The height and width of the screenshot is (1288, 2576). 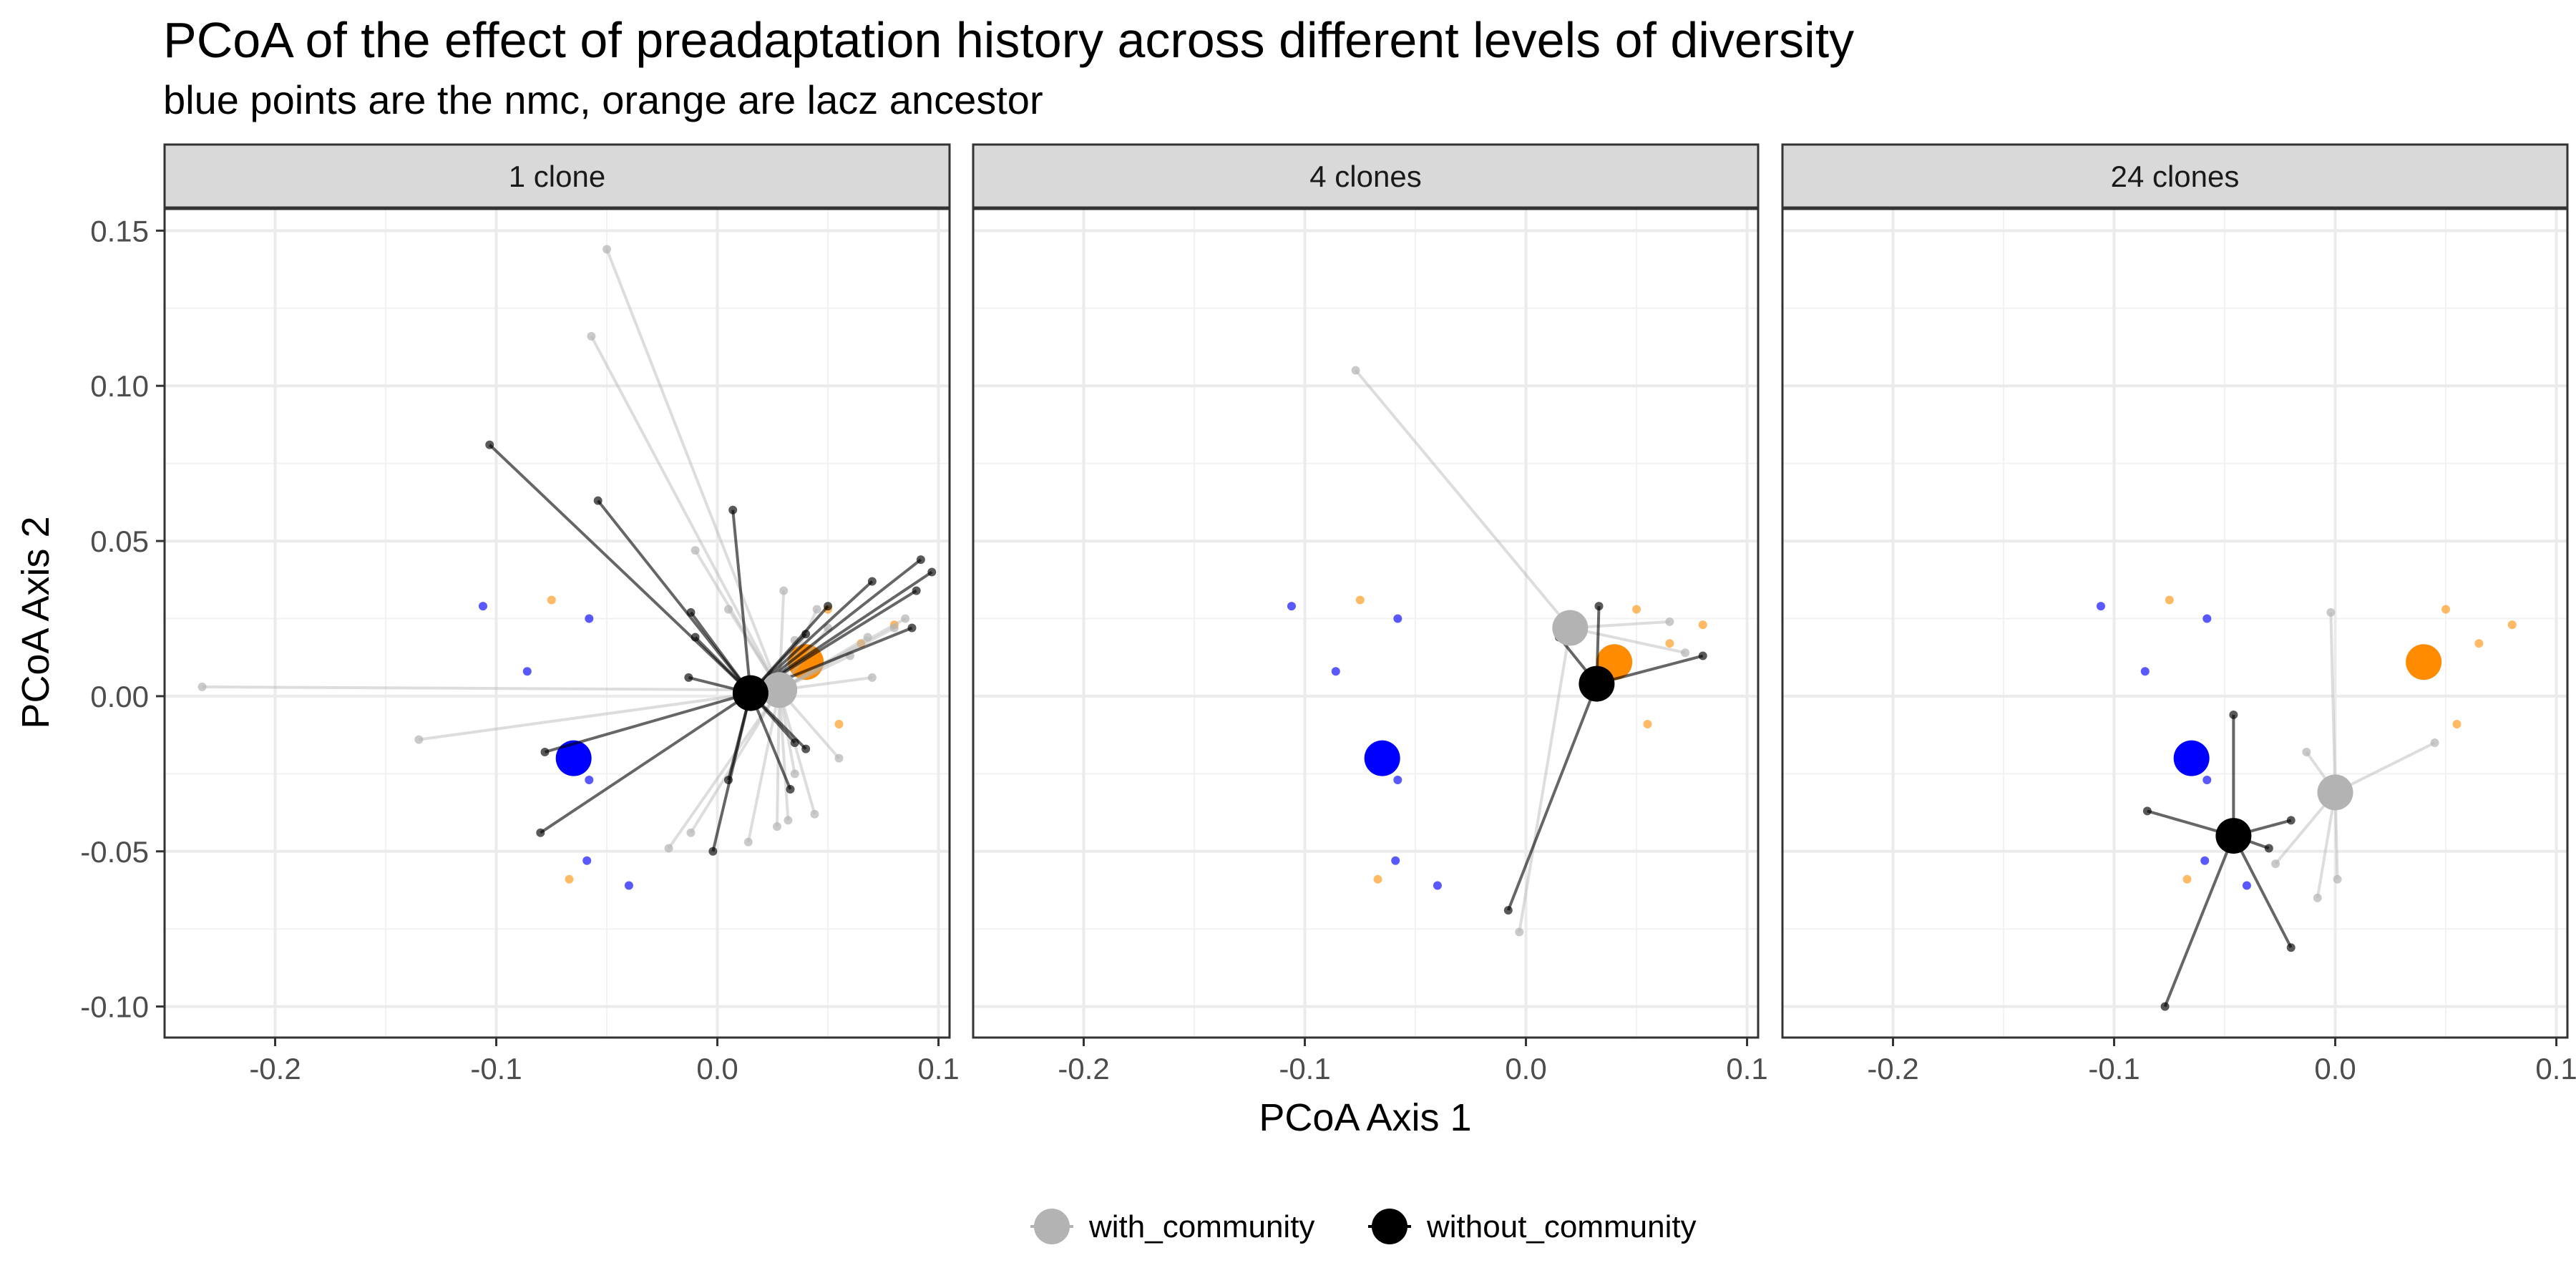 What do you see at coordinates (1201, 1226) in the screenshot?
I see `legend-label: with_community` at bounding box center [1201, 1226].